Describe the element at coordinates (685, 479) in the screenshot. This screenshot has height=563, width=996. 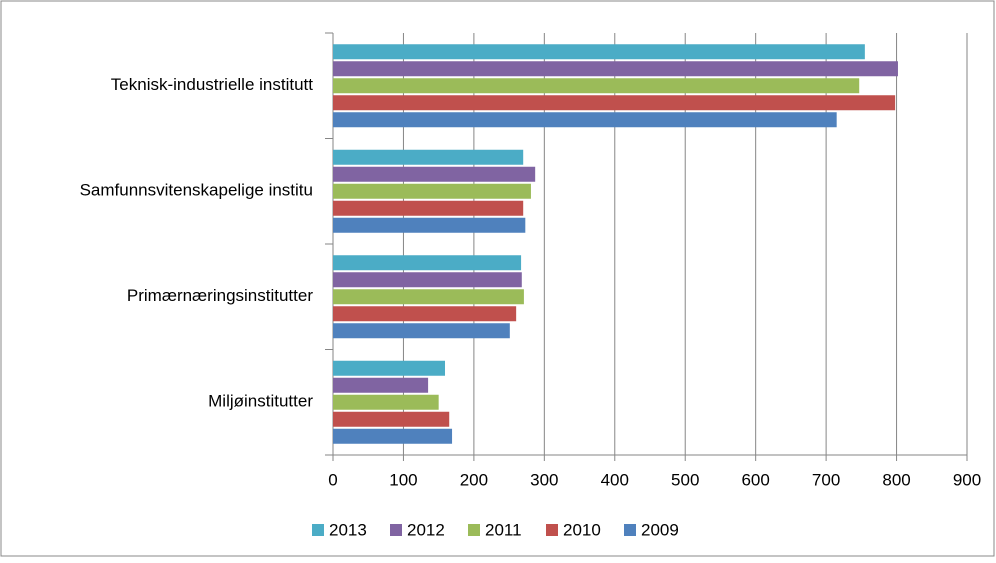
I see `x-tick-label: 500` at that location.